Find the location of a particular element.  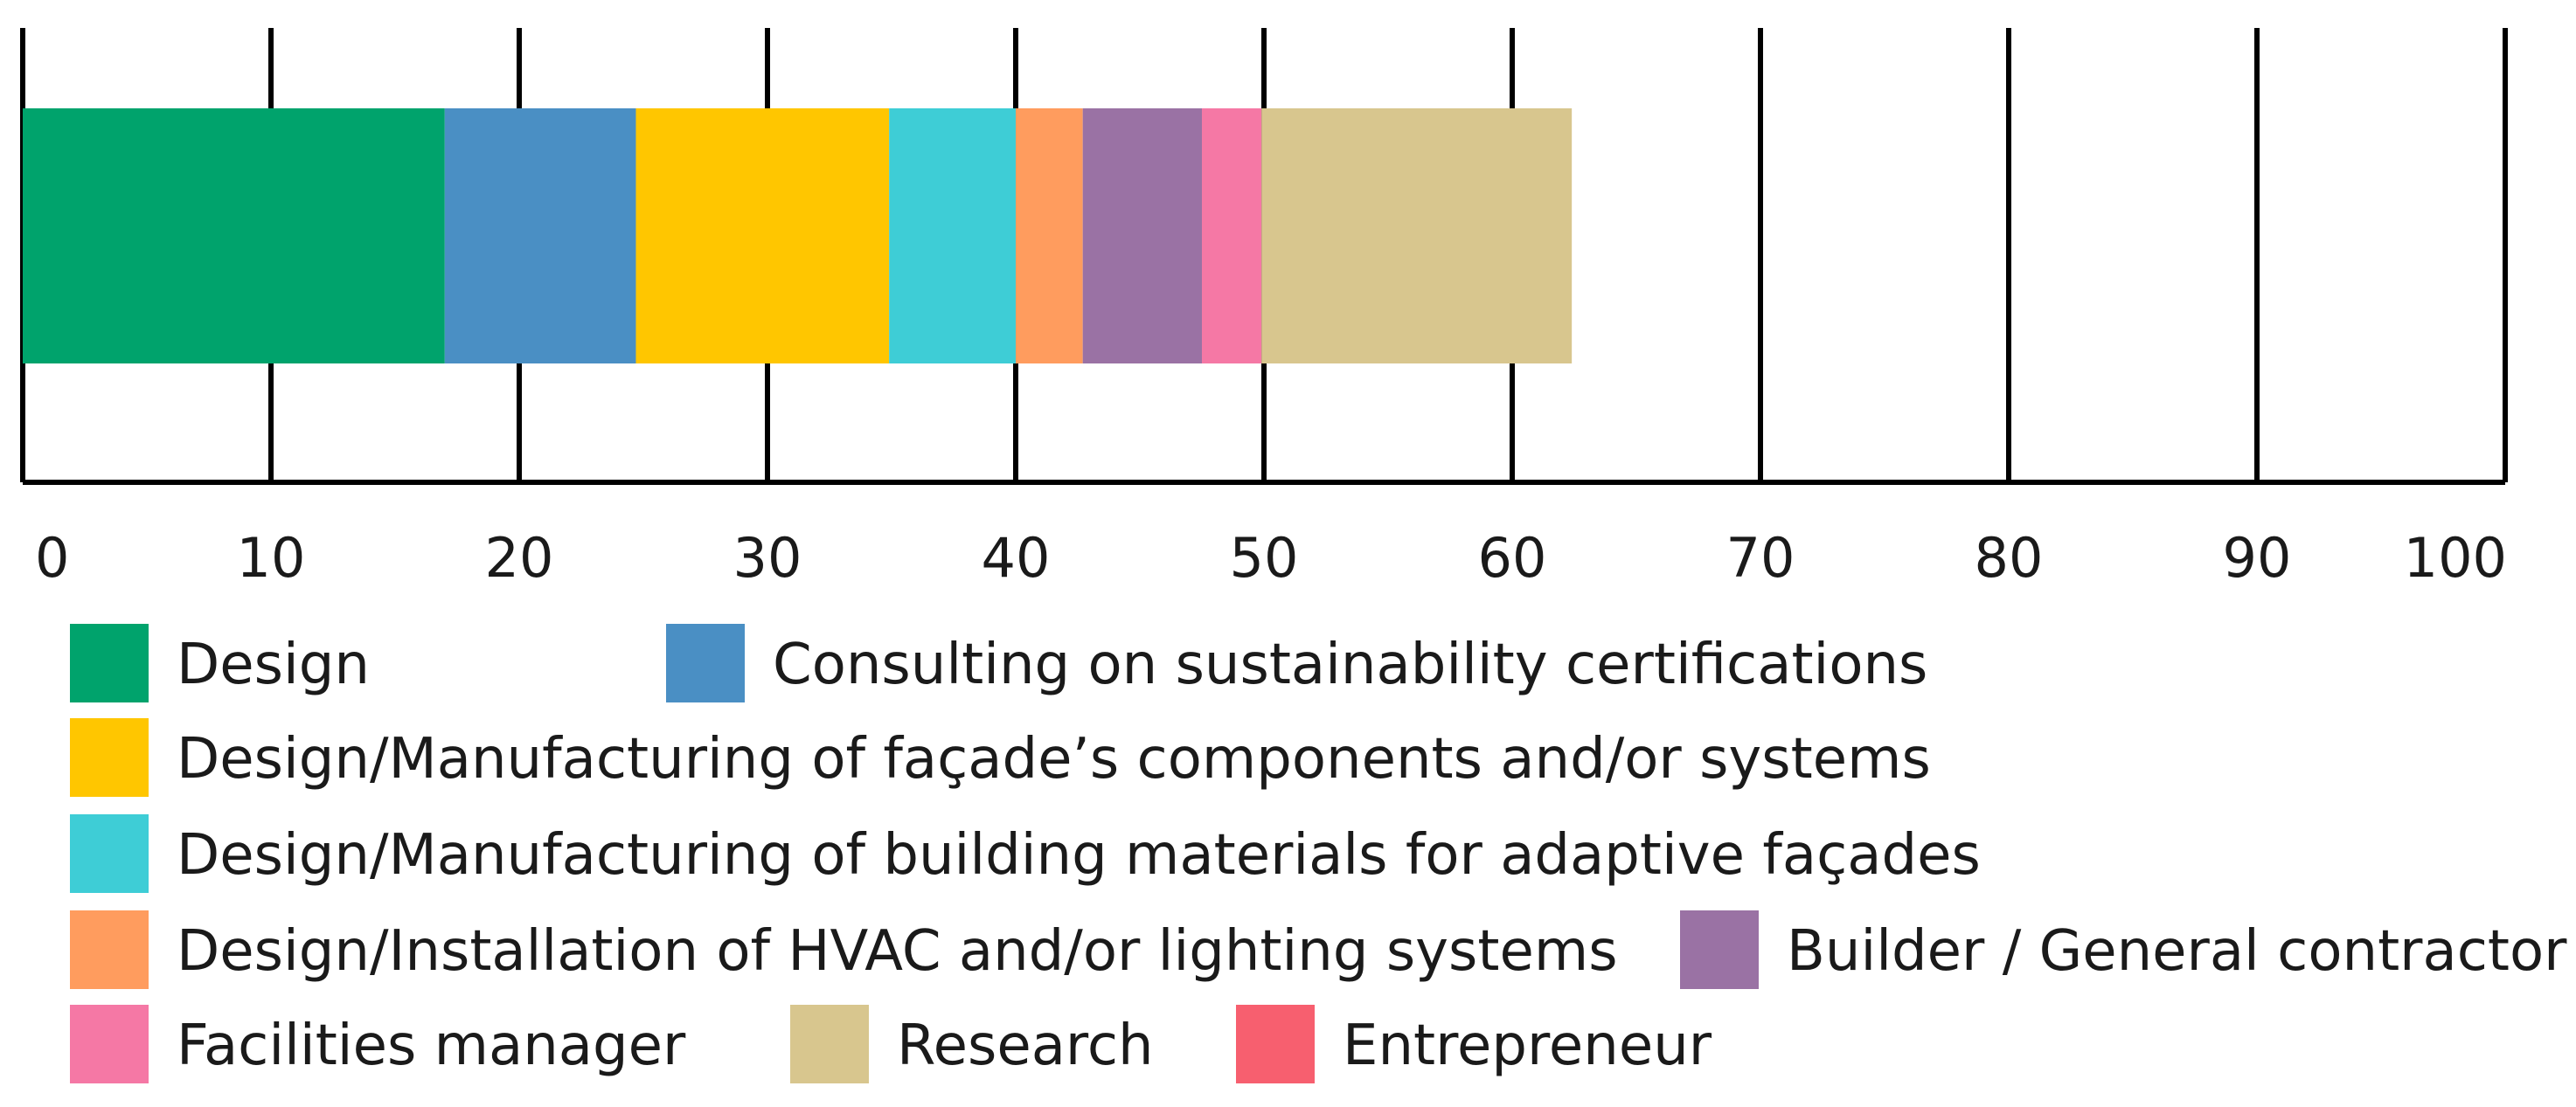

x-tick-label: 90 is located at coordinates (2257, 558).